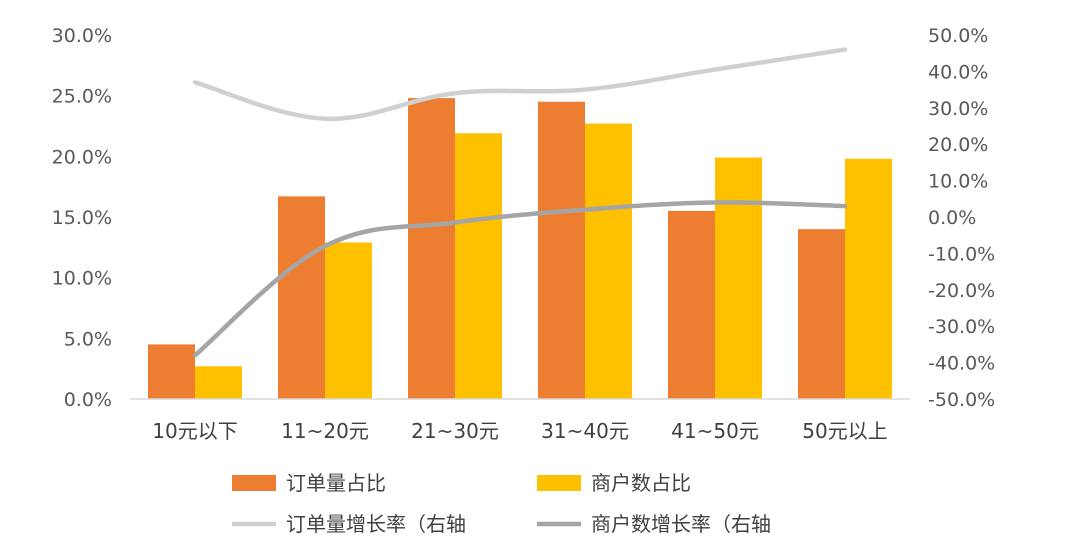 Image resolution: width=1080 pixels, height=558 pixels. What do you see at coordinates (961, 364) in the screenshot?
I see `right-tick-label: -40.0%` at bounding box center [961, 364].